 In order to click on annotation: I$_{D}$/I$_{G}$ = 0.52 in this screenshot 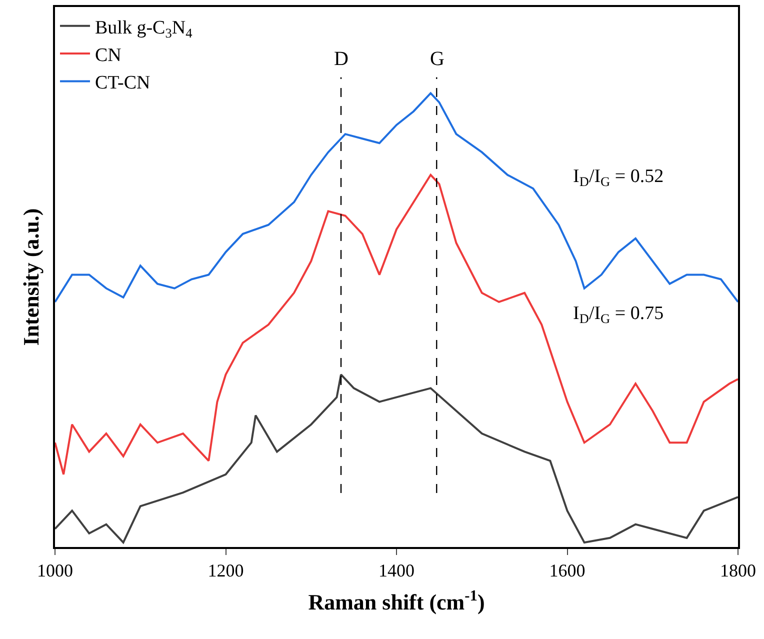, I will do `click(618, 177)`.